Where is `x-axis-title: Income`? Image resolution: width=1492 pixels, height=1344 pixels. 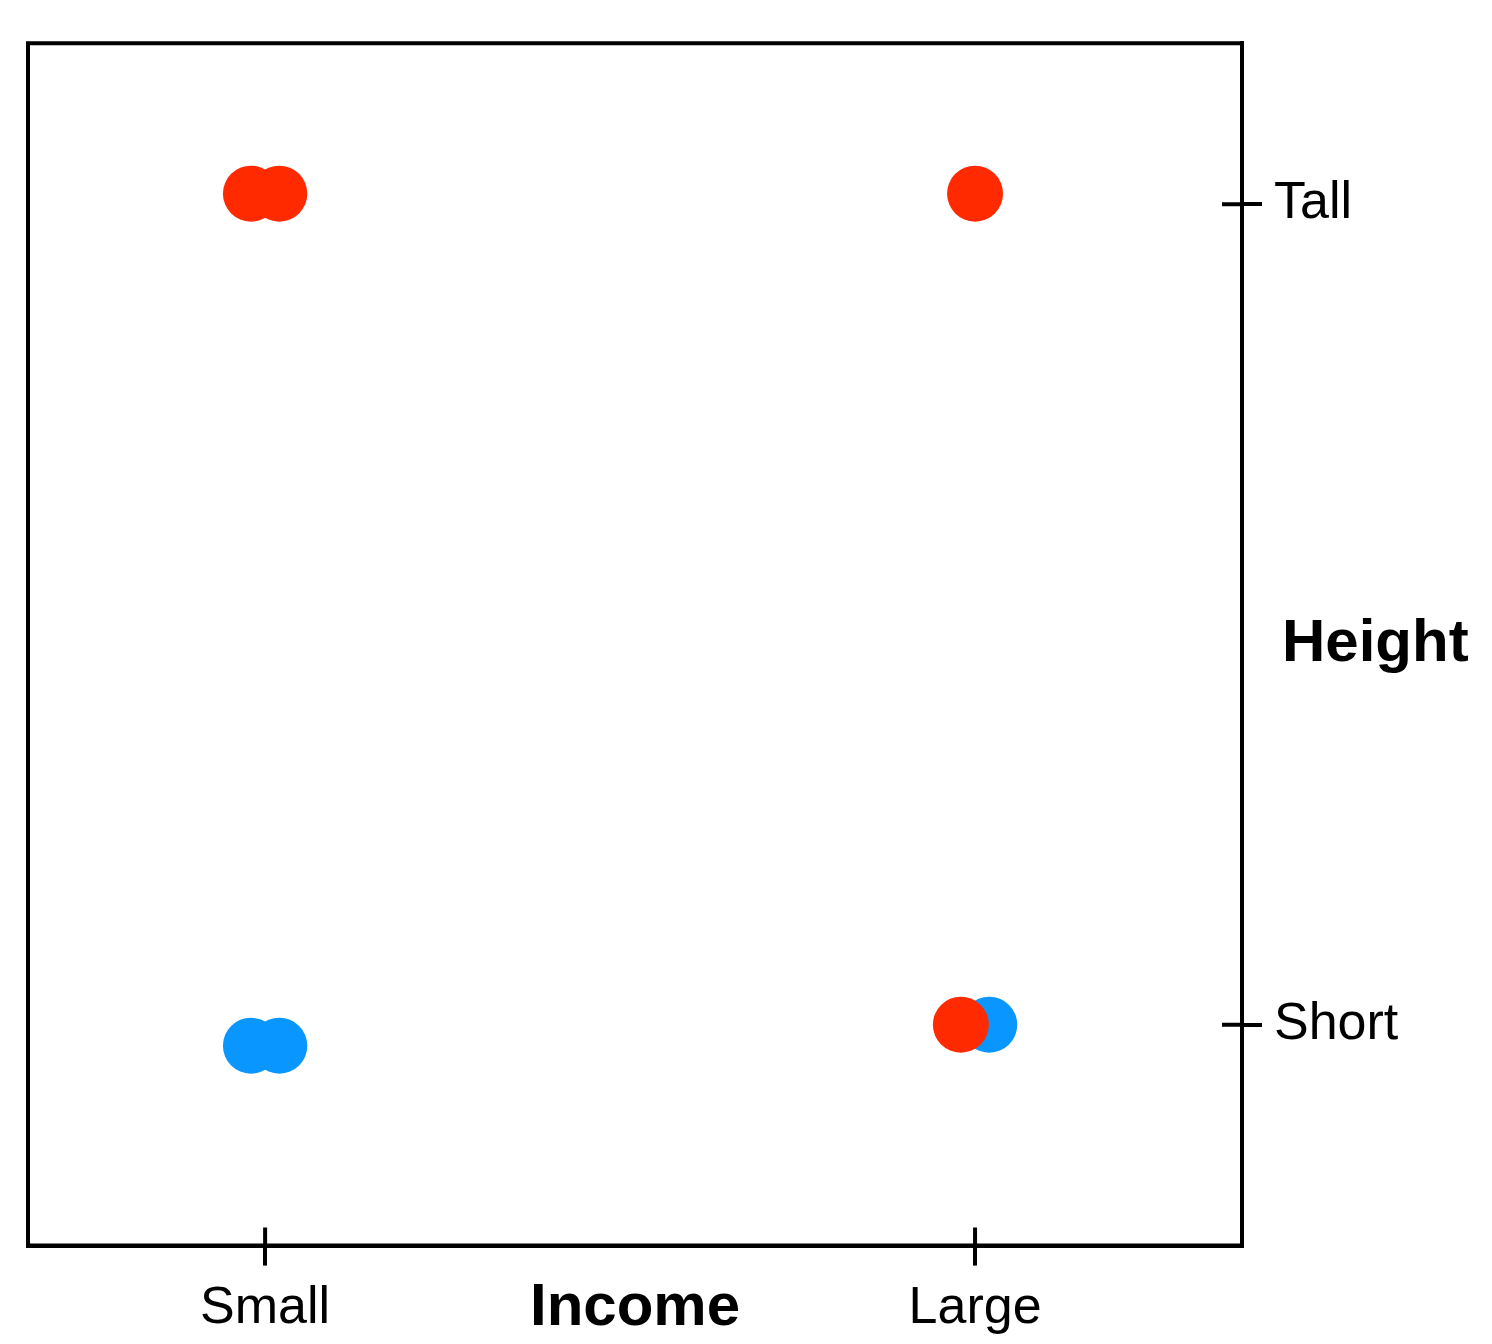 x-axis-title: Income is located at coordinates (635, 1304).